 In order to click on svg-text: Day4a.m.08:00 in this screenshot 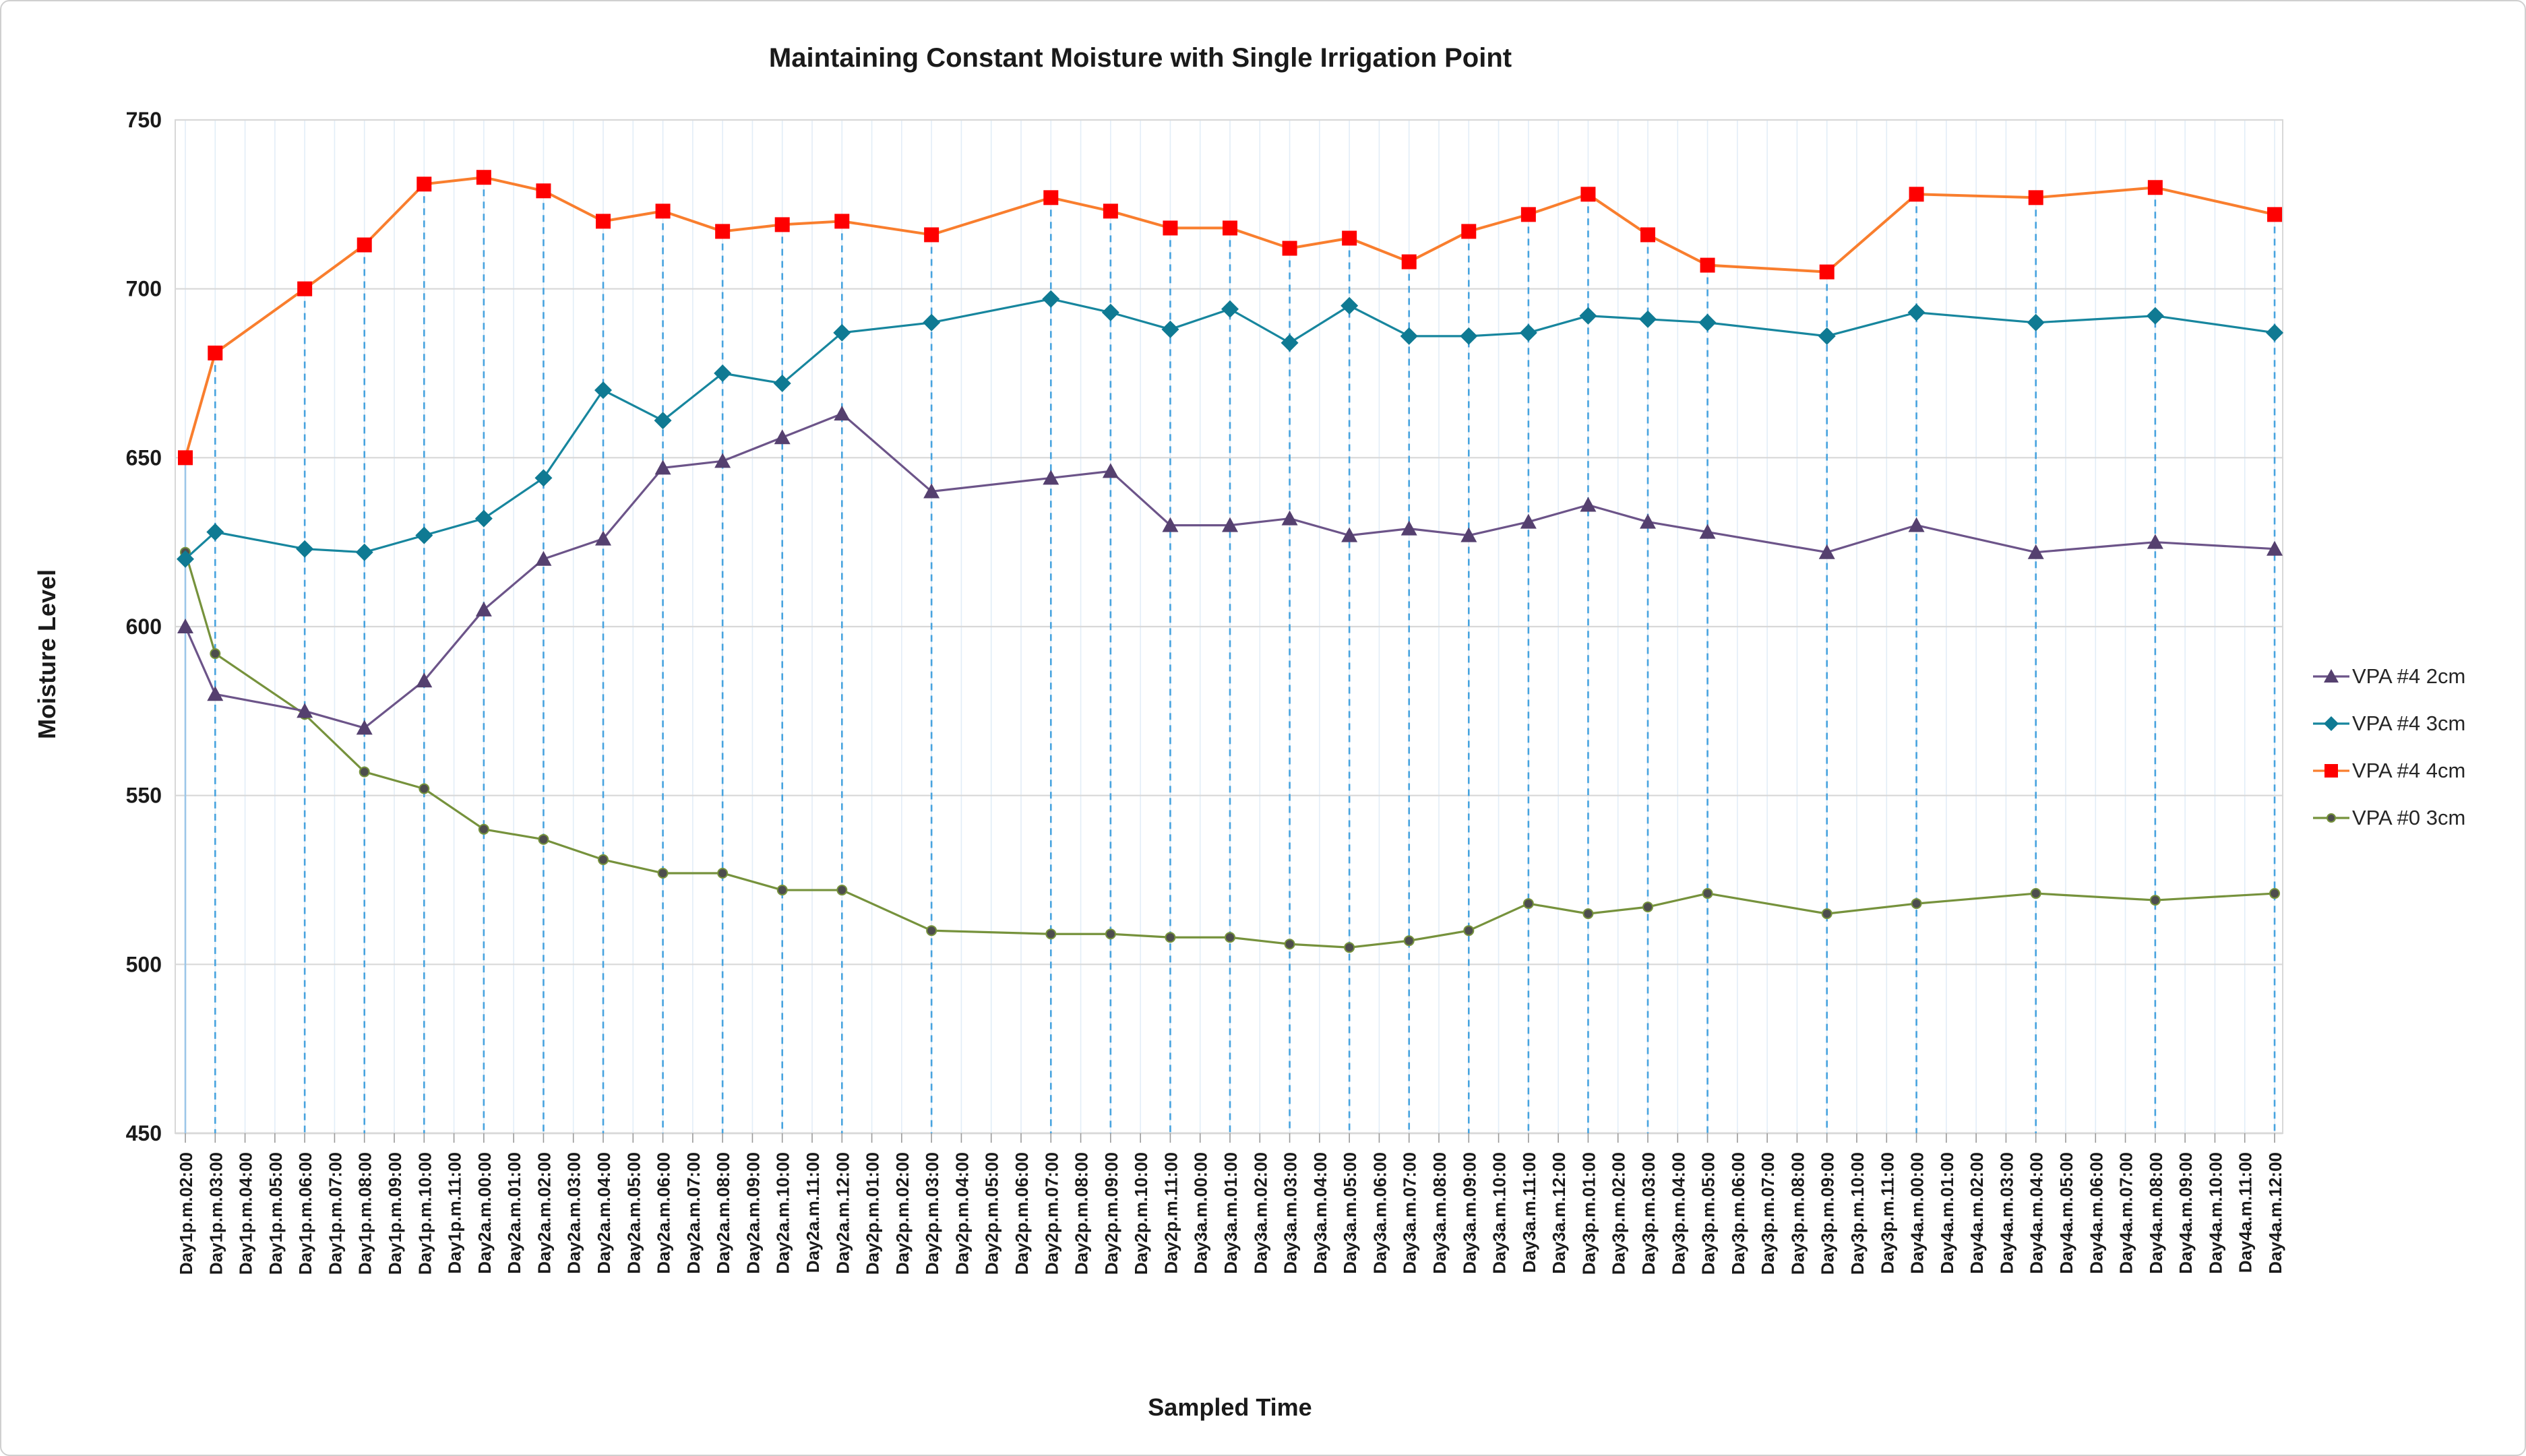, I will do `click(2156, 1213)`.